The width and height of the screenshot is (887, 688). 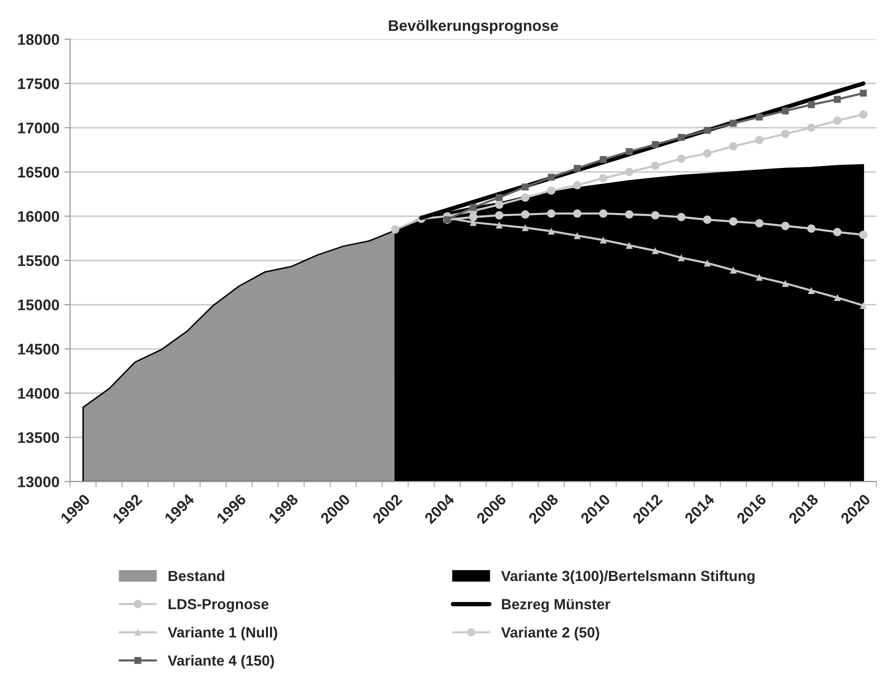 I want to click on y-tick-label: 17500, so click(x=39, y=84).